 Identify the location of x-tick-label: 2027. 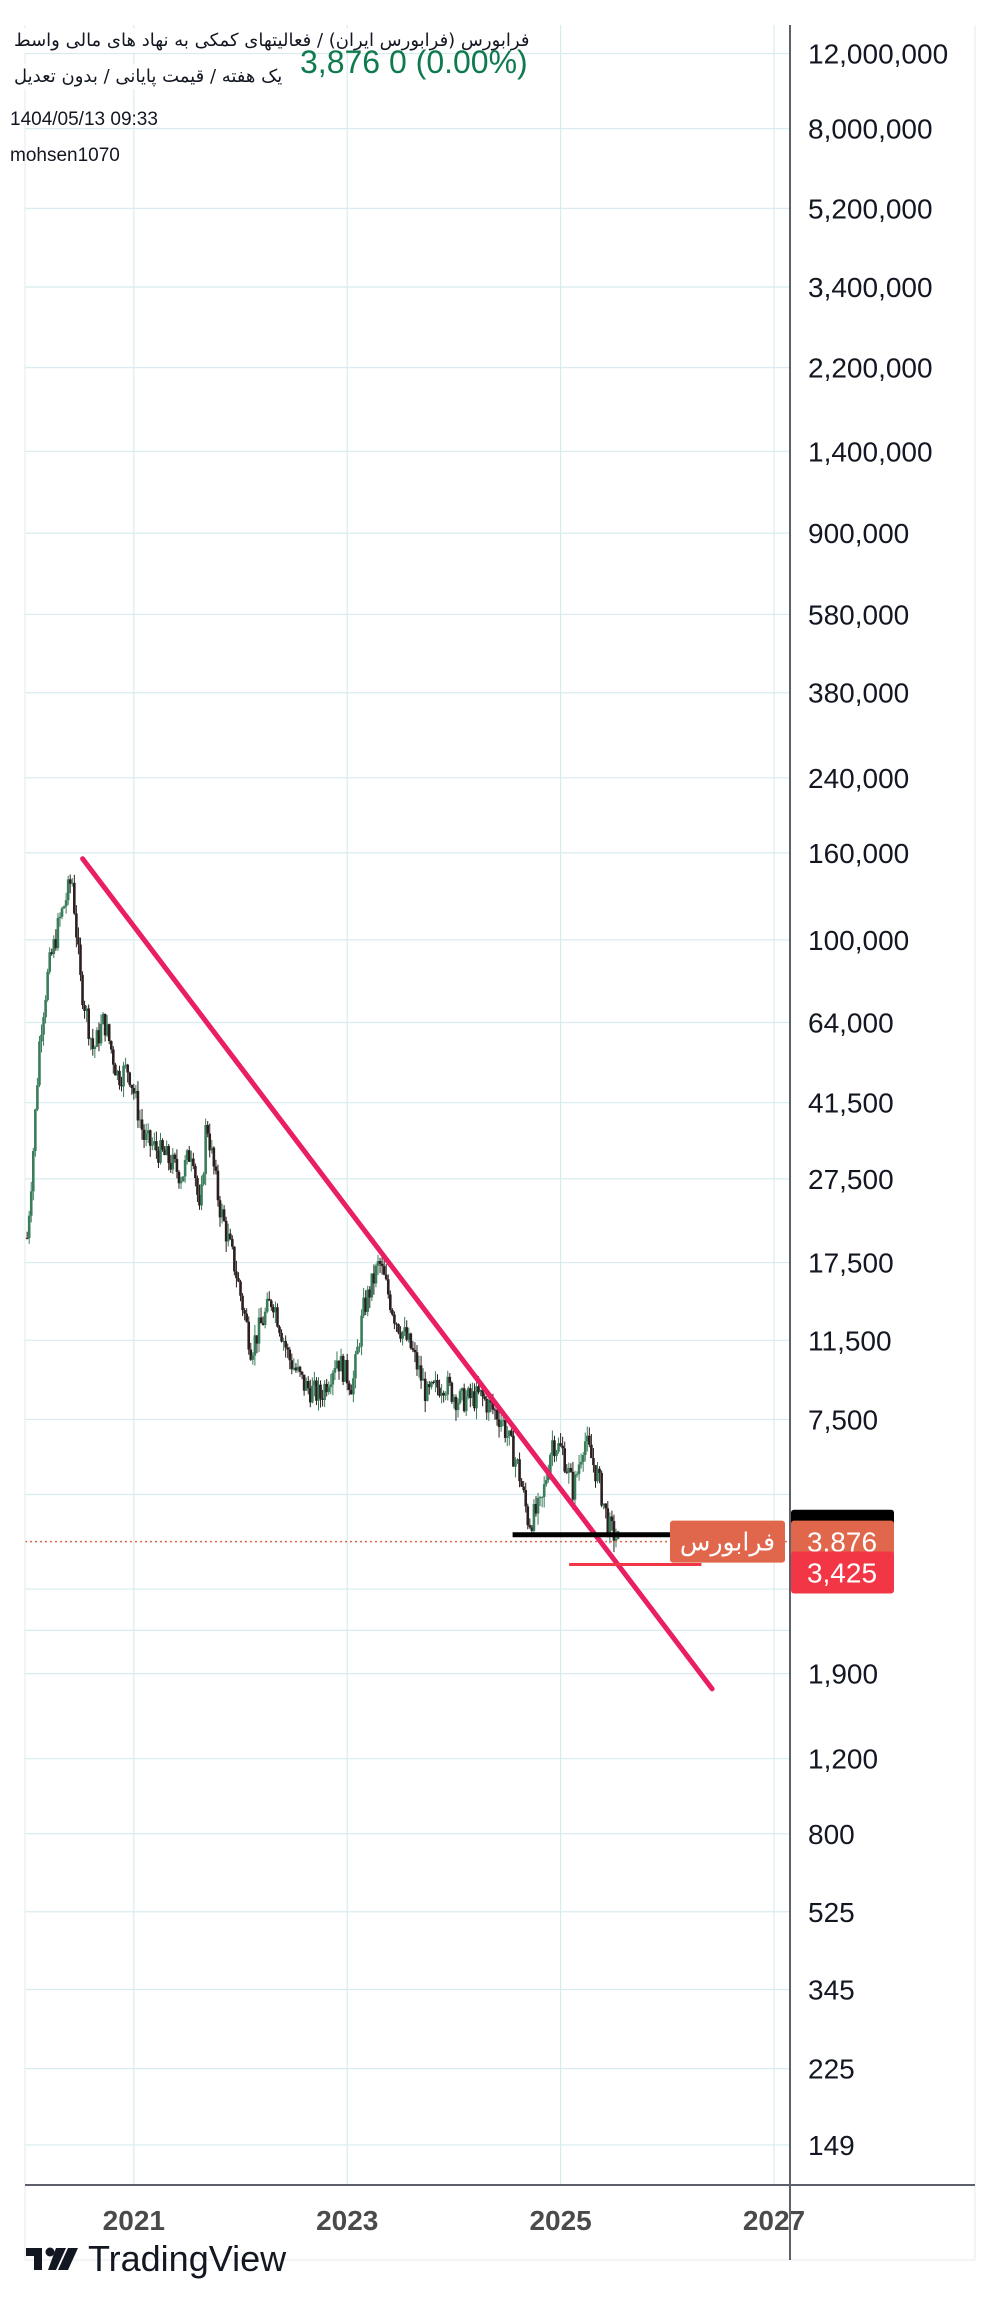
(774, 2220).